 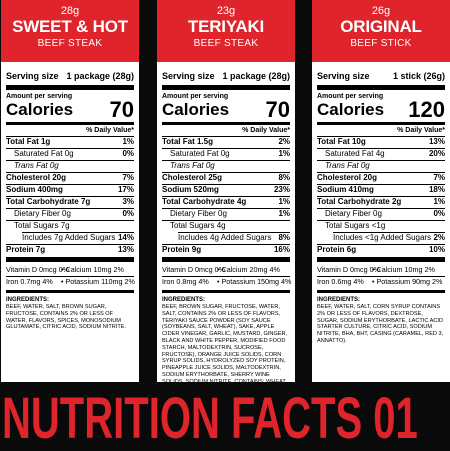 I want to click on added-sugars: Includes <1g Added Sugars, so click(x=382, y=237).